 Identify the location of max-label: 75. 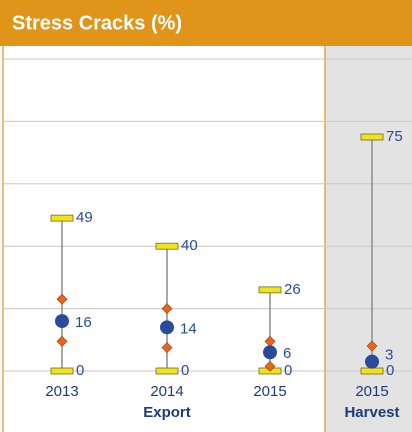
(394, 136).